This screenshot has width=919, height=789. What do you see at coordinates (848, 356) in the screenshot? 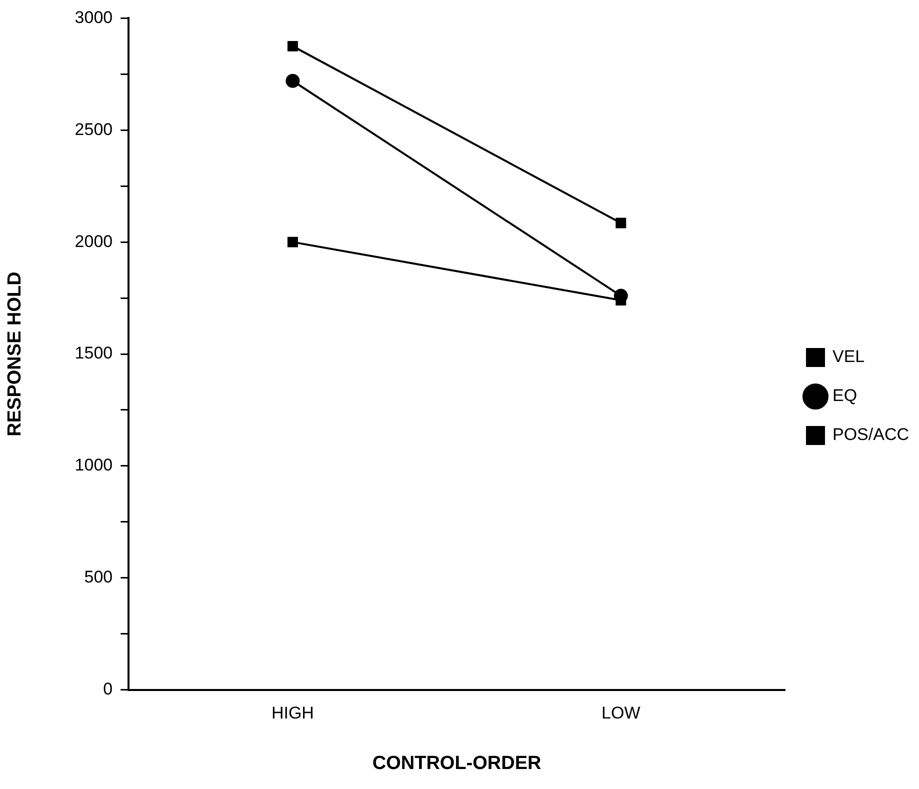
I see `legend-label: VEL` at bounding box center [848, 356].